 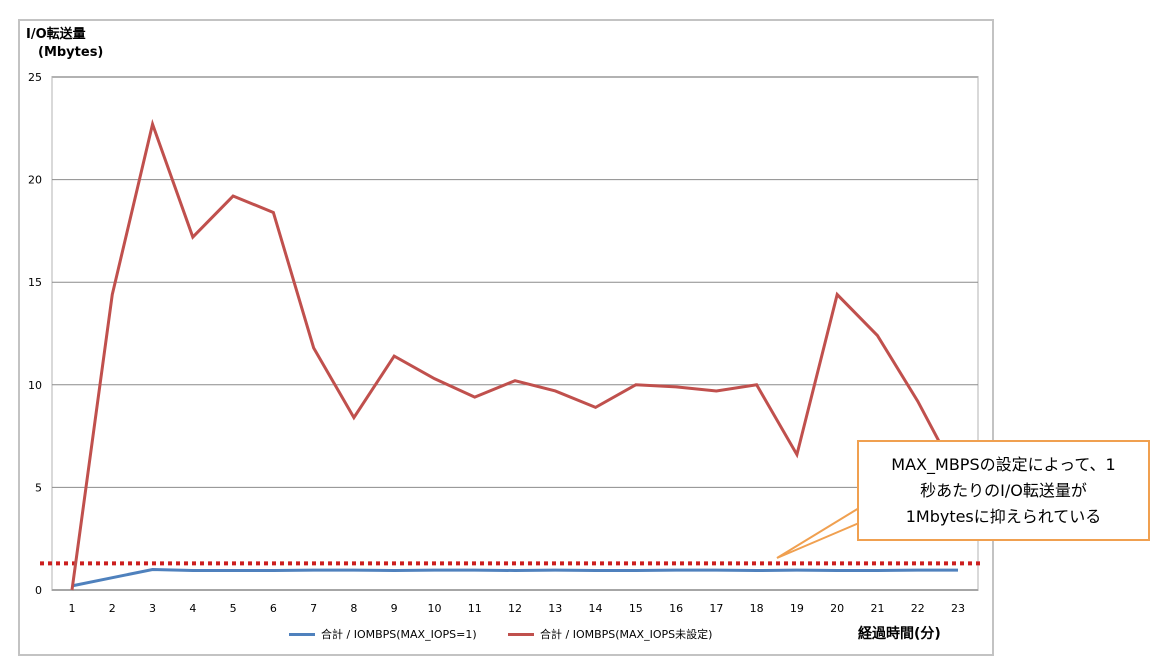 I want to click on legend-label-red: 合計 / IOMBPS(MAX_IOPS未設定), so click(x=626, y=634).